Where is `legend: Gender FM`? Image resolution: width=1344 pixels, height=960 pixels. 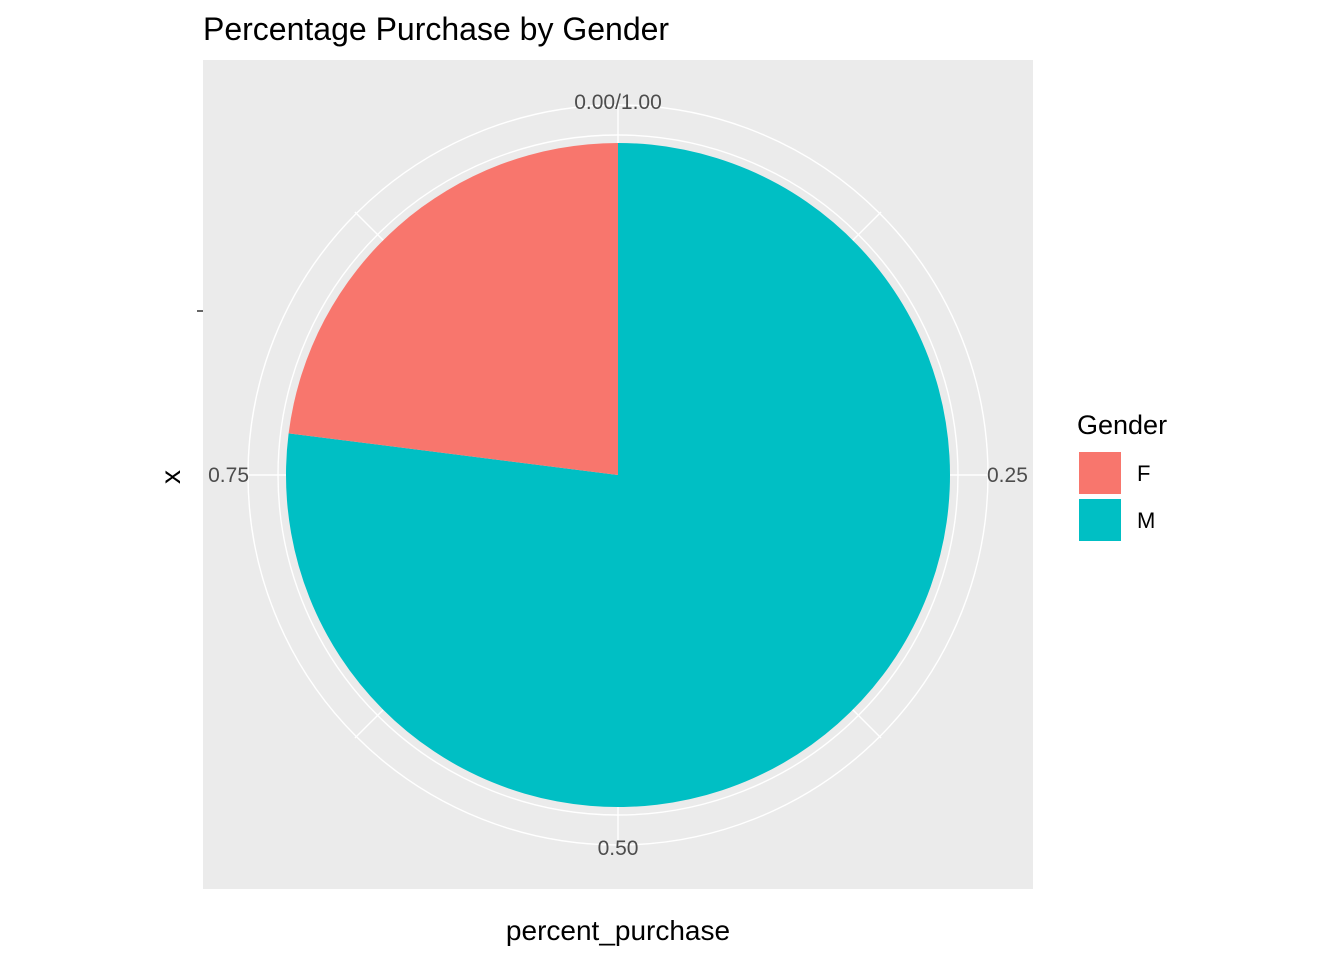
legend: Gender FM is located at coordinates (1122, 475).